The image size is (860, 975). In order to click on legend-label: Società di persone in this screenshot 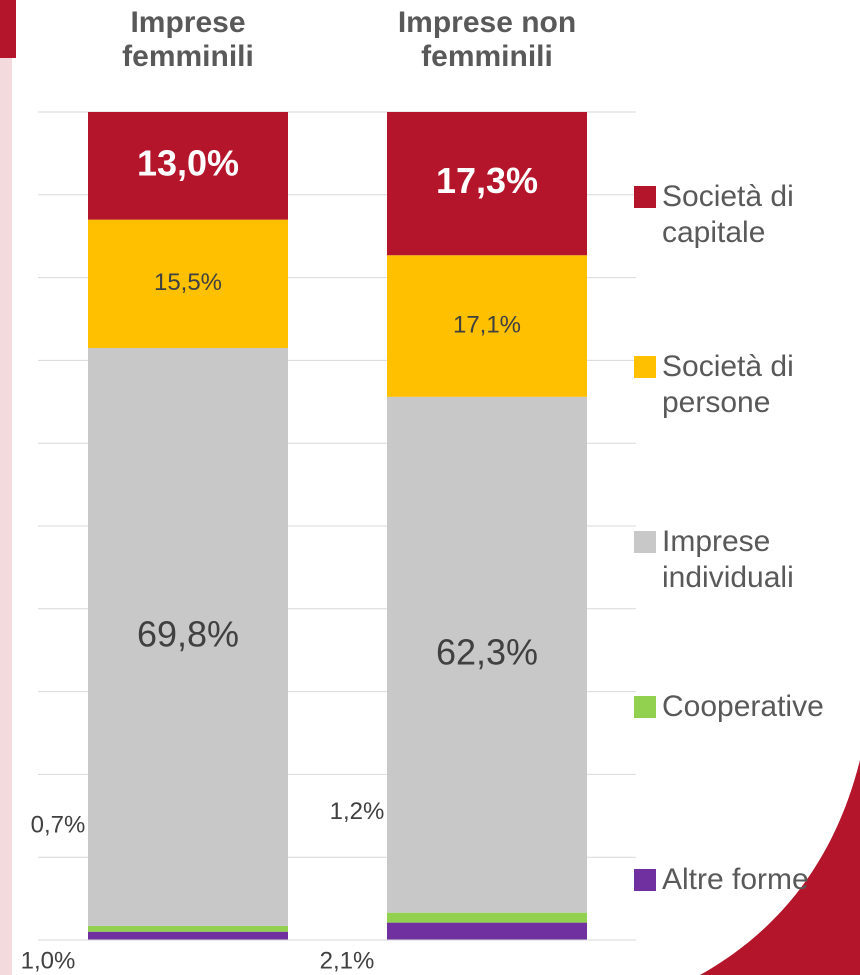, I will do `click(728, 384)`.